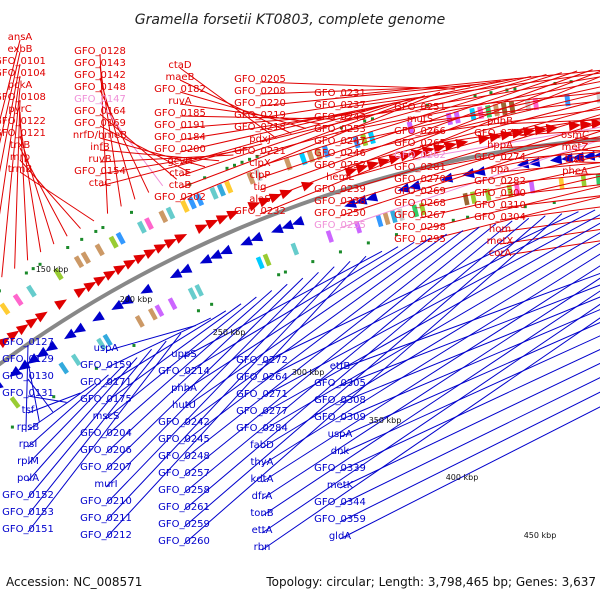  What do you see at coordinates (52, 269) in the screenshot?
I see `scale-tick-label: 150 kbp` at bounding box center [52, 269].